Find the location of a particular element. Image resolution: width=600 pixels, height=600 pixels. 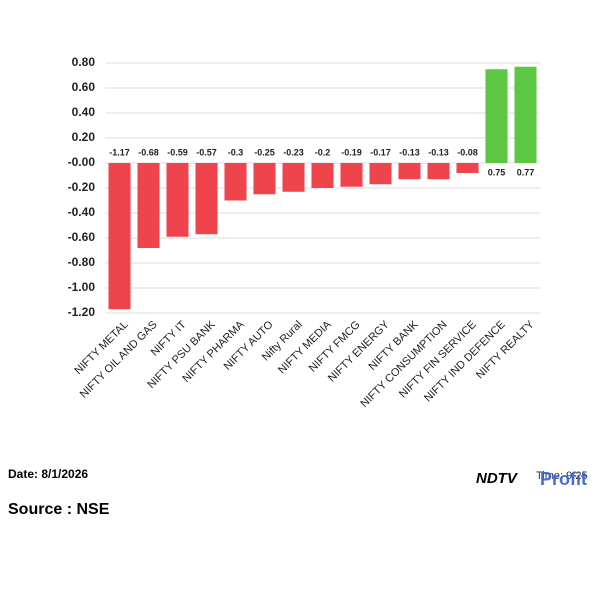

value-label: -0.59 is located at coordinates (177, 152).